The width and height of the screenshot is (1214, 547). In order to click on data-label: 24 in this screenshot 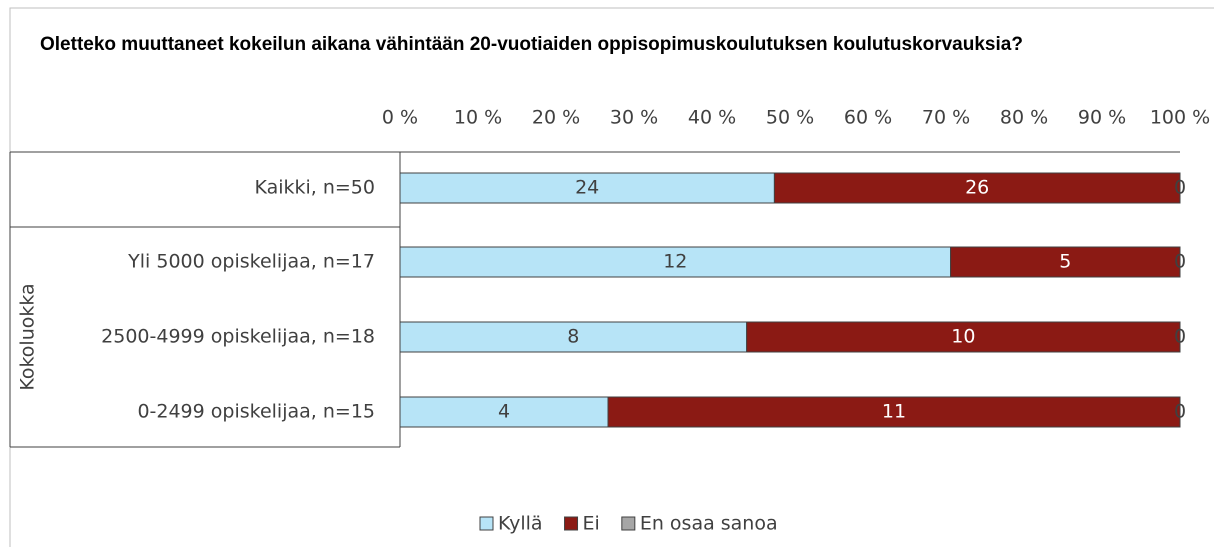, I will do `click(587, 188)`.